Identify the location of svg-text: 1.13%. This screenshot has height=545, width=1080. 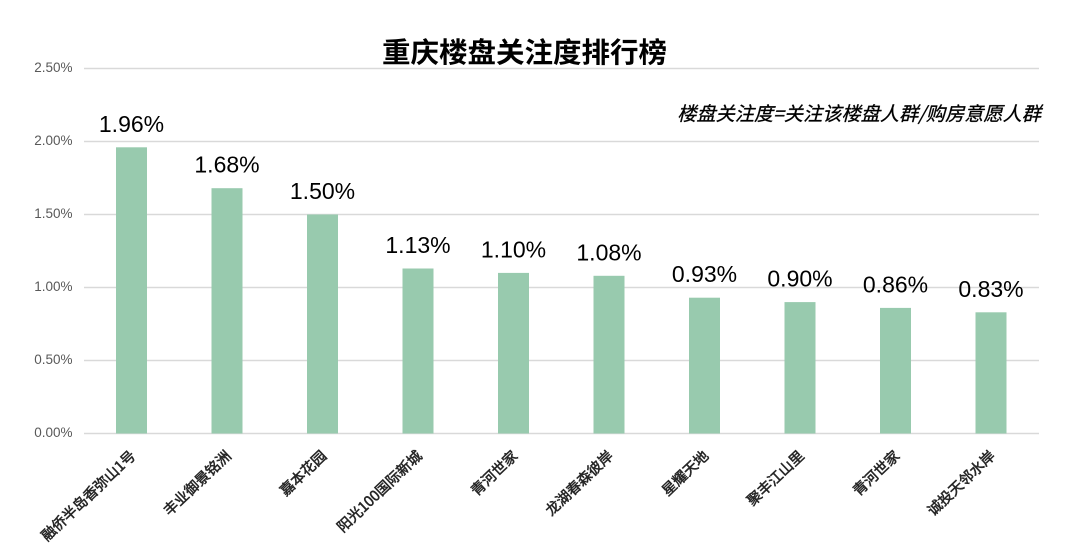
(417, 245).